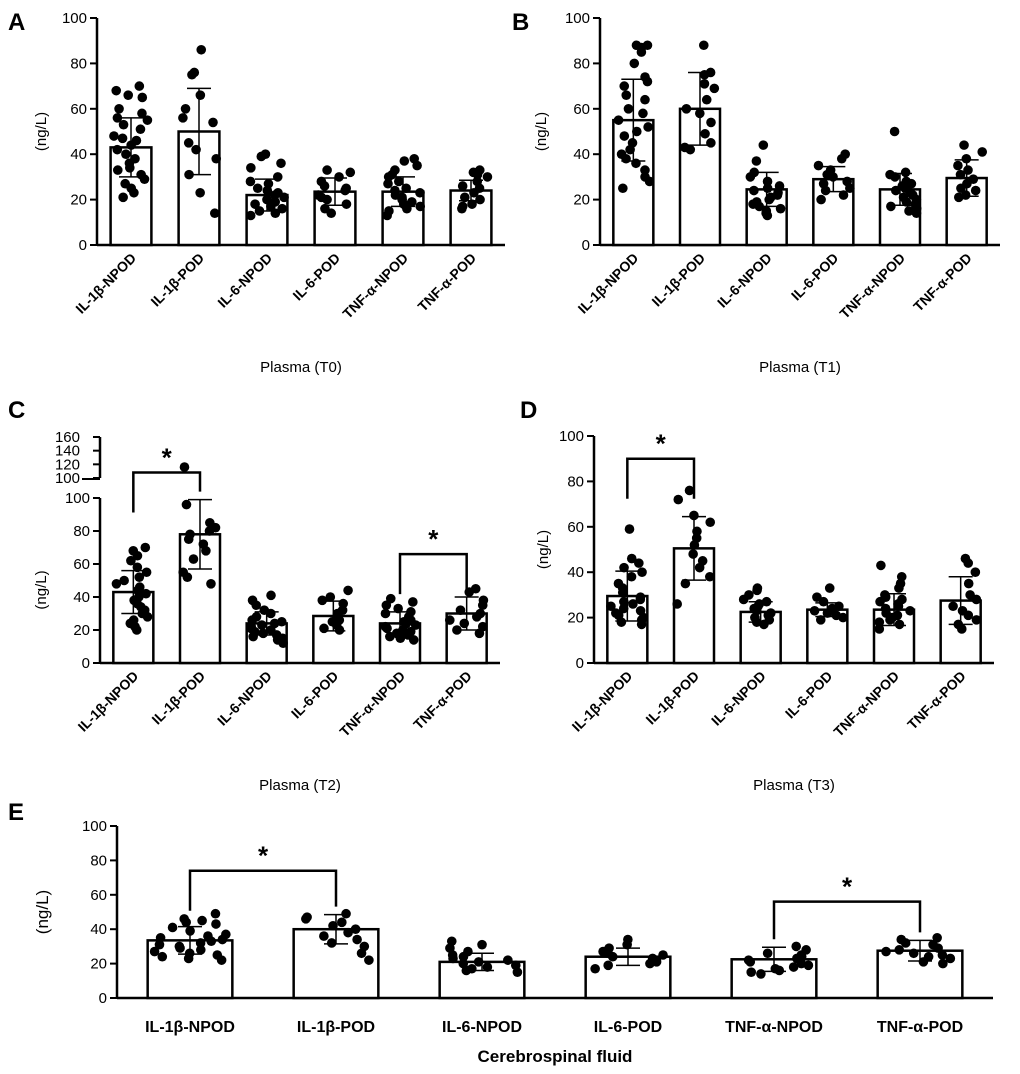 The height and width of the screenshot is (1074, 1020). Describe the element at coordinates (446, 282) in the screenshot. I see `panel-a-category-label: TNF-α-POD` at that location.